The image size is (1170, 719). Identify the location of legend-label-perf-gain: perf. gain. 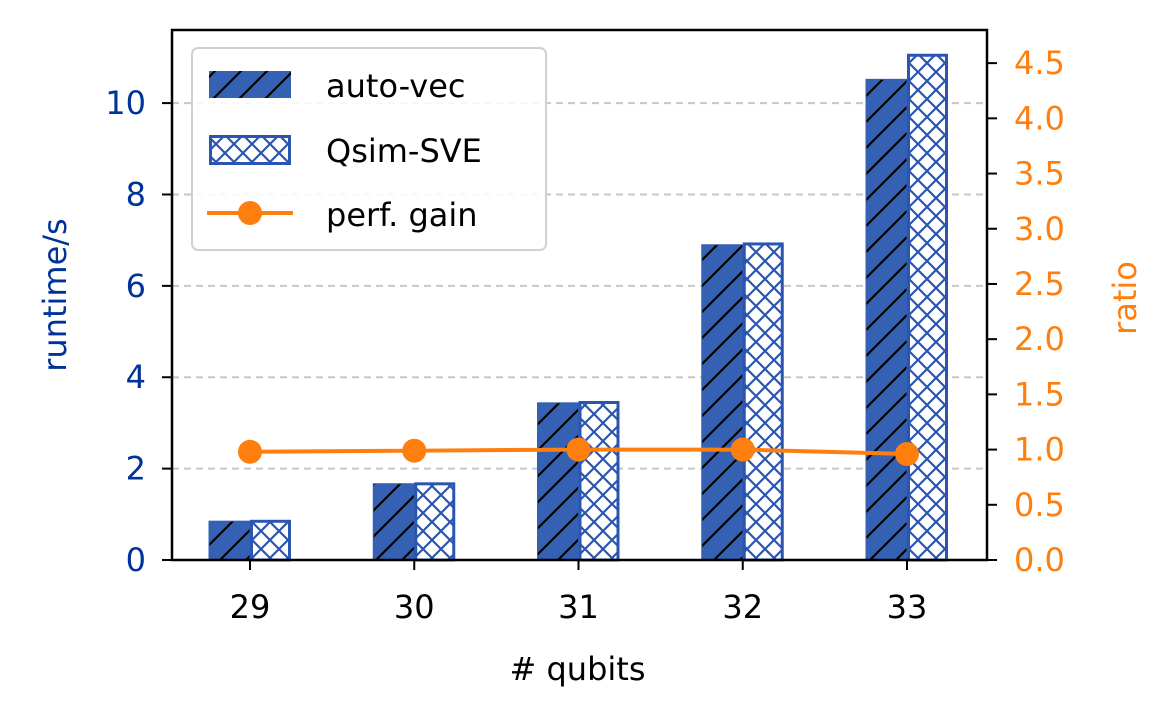
(402, 215).